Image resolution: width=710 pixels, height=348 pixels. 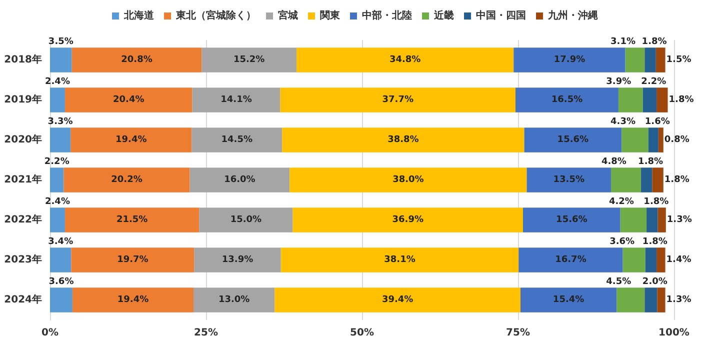 What do you see at coordinates (23, 300) in the screenshot?
I see `y-tick-label: 2024年` at bounding box center [23, 300].